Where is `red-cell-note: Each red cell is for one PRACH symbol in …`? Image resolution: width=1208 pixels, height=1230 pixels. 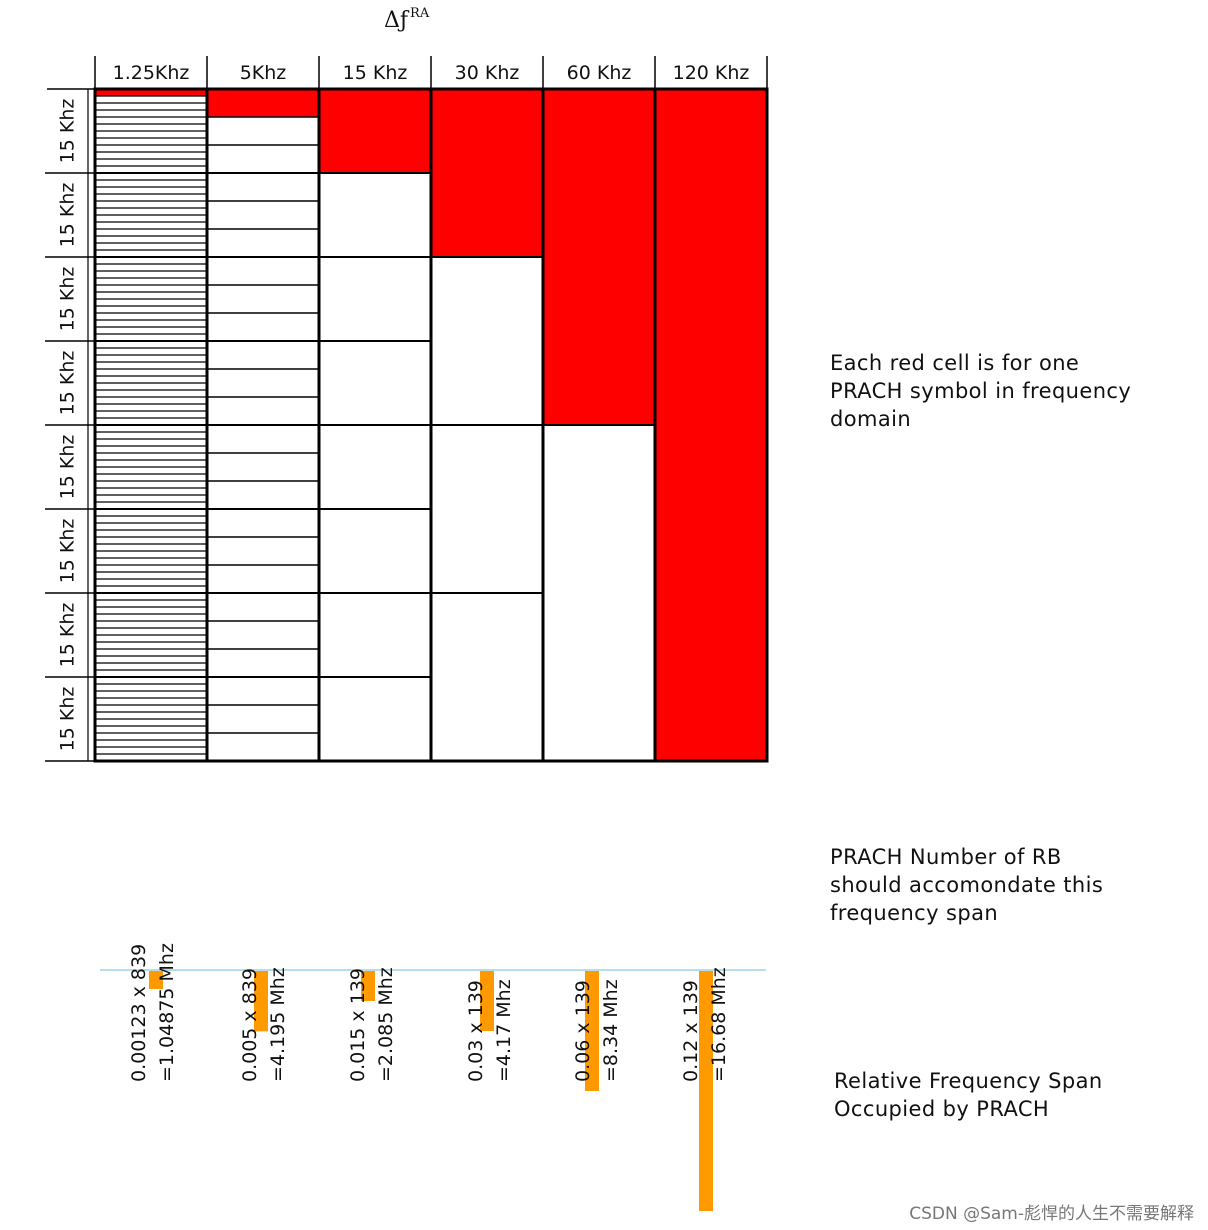
red-cell-note: Each red cell is for one PRACH symbol in … is located at coordinates (981, 391).